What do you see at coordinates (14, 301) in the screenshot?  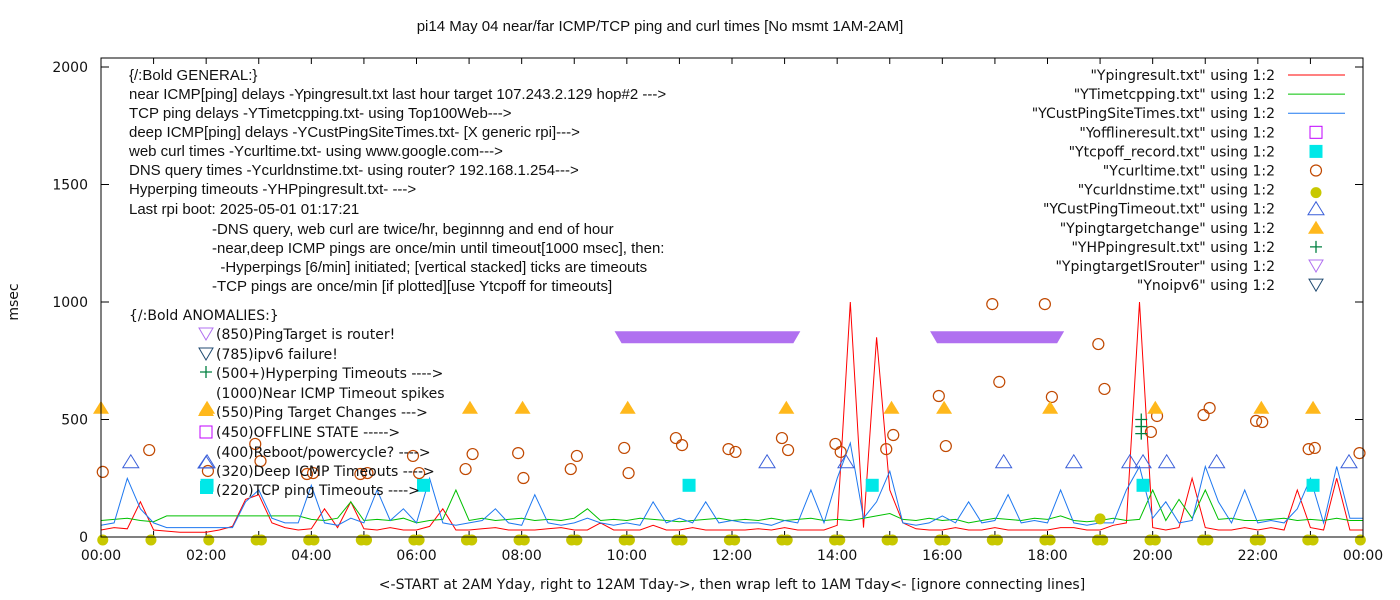 I see `y-axis-label: msec` at bounding box center [14, 301].